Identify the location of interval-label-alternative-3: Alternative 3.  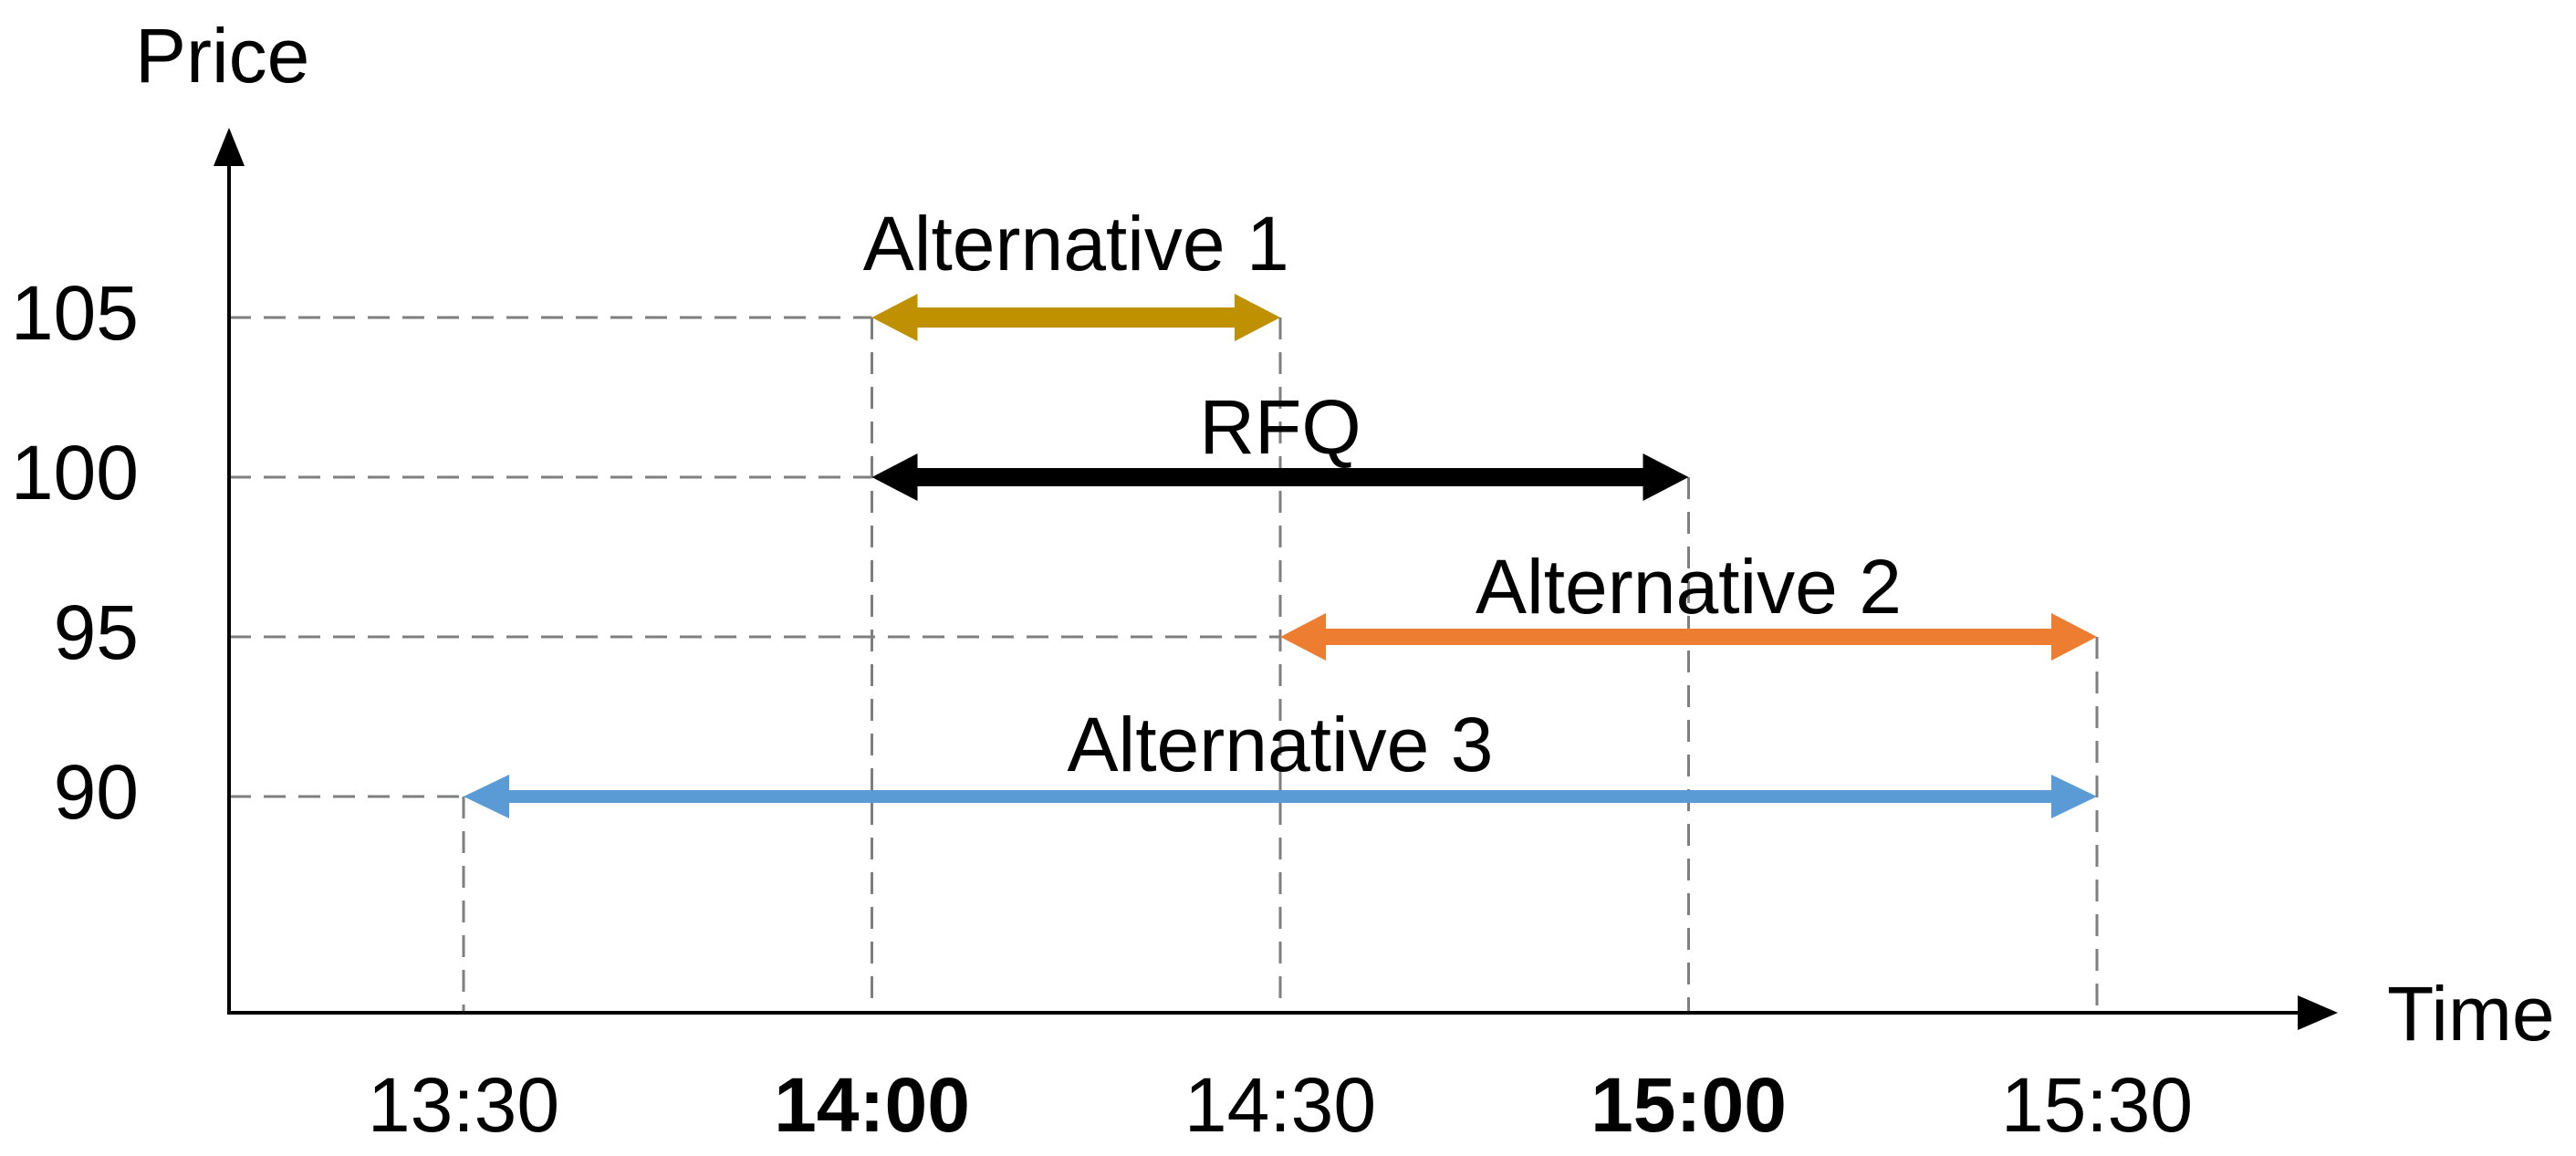
(1281, 744).